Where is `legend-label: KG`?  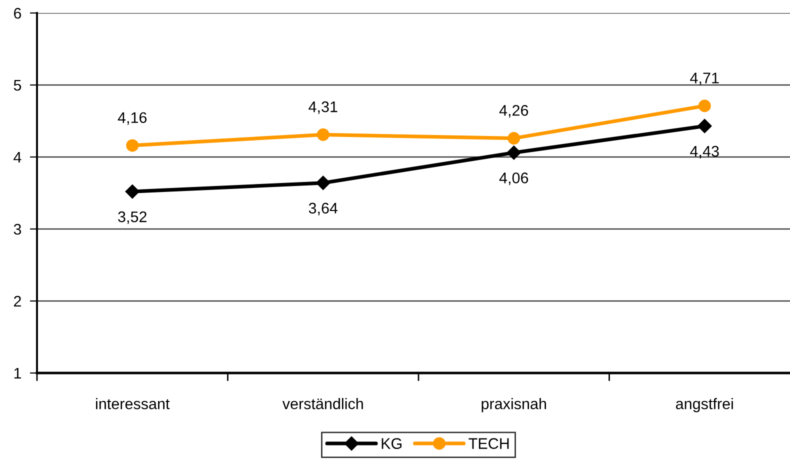
legend-label: KG is located at coordinates (392, 443).